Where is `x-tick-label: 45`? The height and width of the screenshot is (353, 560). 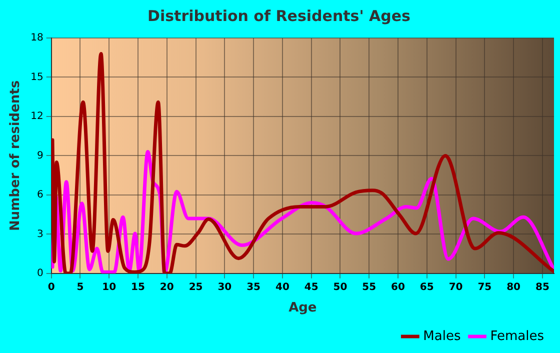
x-tick-label: 45 is located at coordinates (311, 287).